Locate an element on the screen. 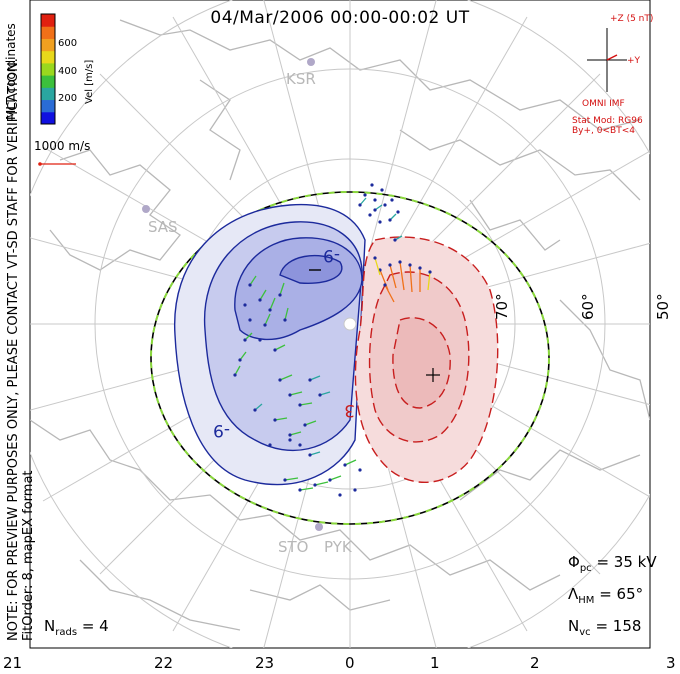 This screenshot has width=680, height=674. contour-label-2: -9 is located at coordinates (221, 430).